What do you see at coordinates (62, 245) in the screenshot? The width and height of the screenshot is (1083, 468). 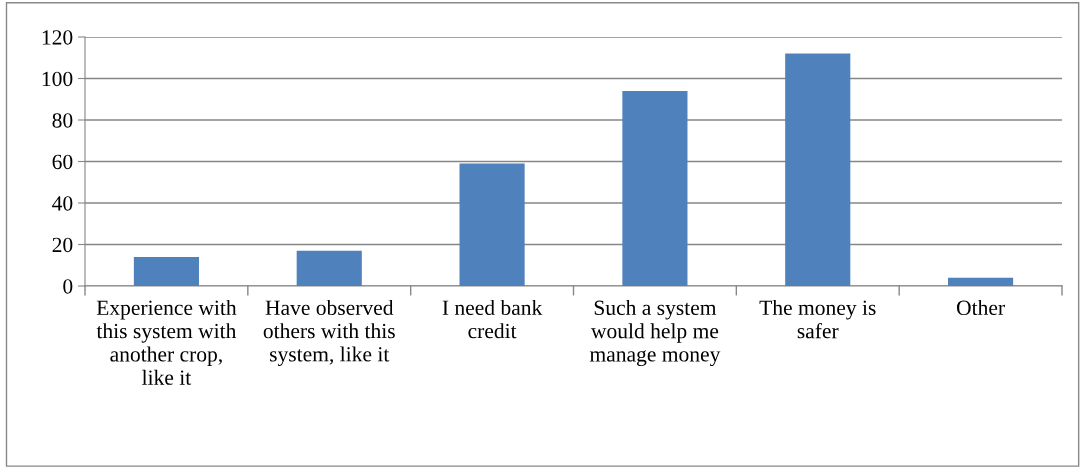 I see `y-tick-label: 20` at bounding box center [62, 245].